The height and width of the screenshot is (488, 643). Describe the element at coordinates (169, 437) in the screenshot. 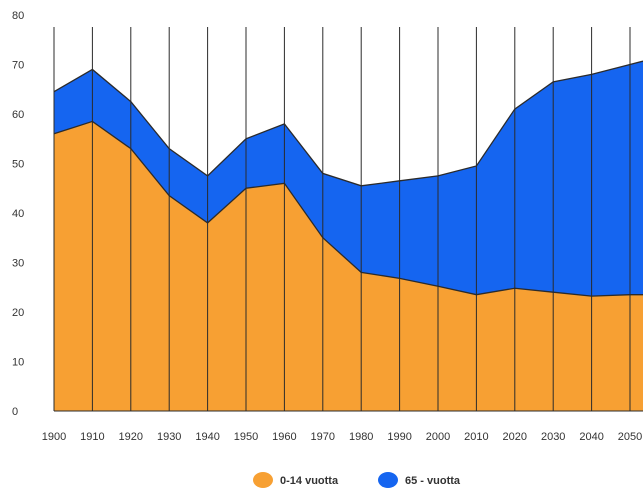

I see `x-tick-label: 1930` at that location.